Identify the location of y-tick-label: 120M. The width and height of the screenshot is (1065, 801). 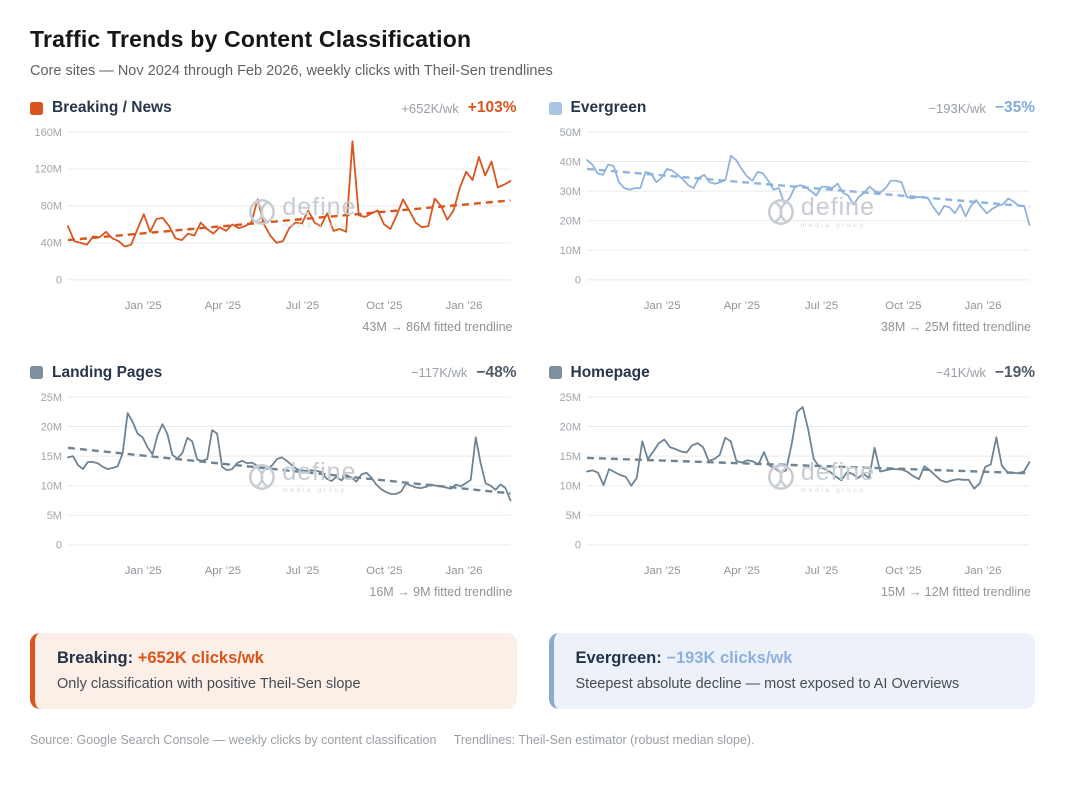
(48, 170).